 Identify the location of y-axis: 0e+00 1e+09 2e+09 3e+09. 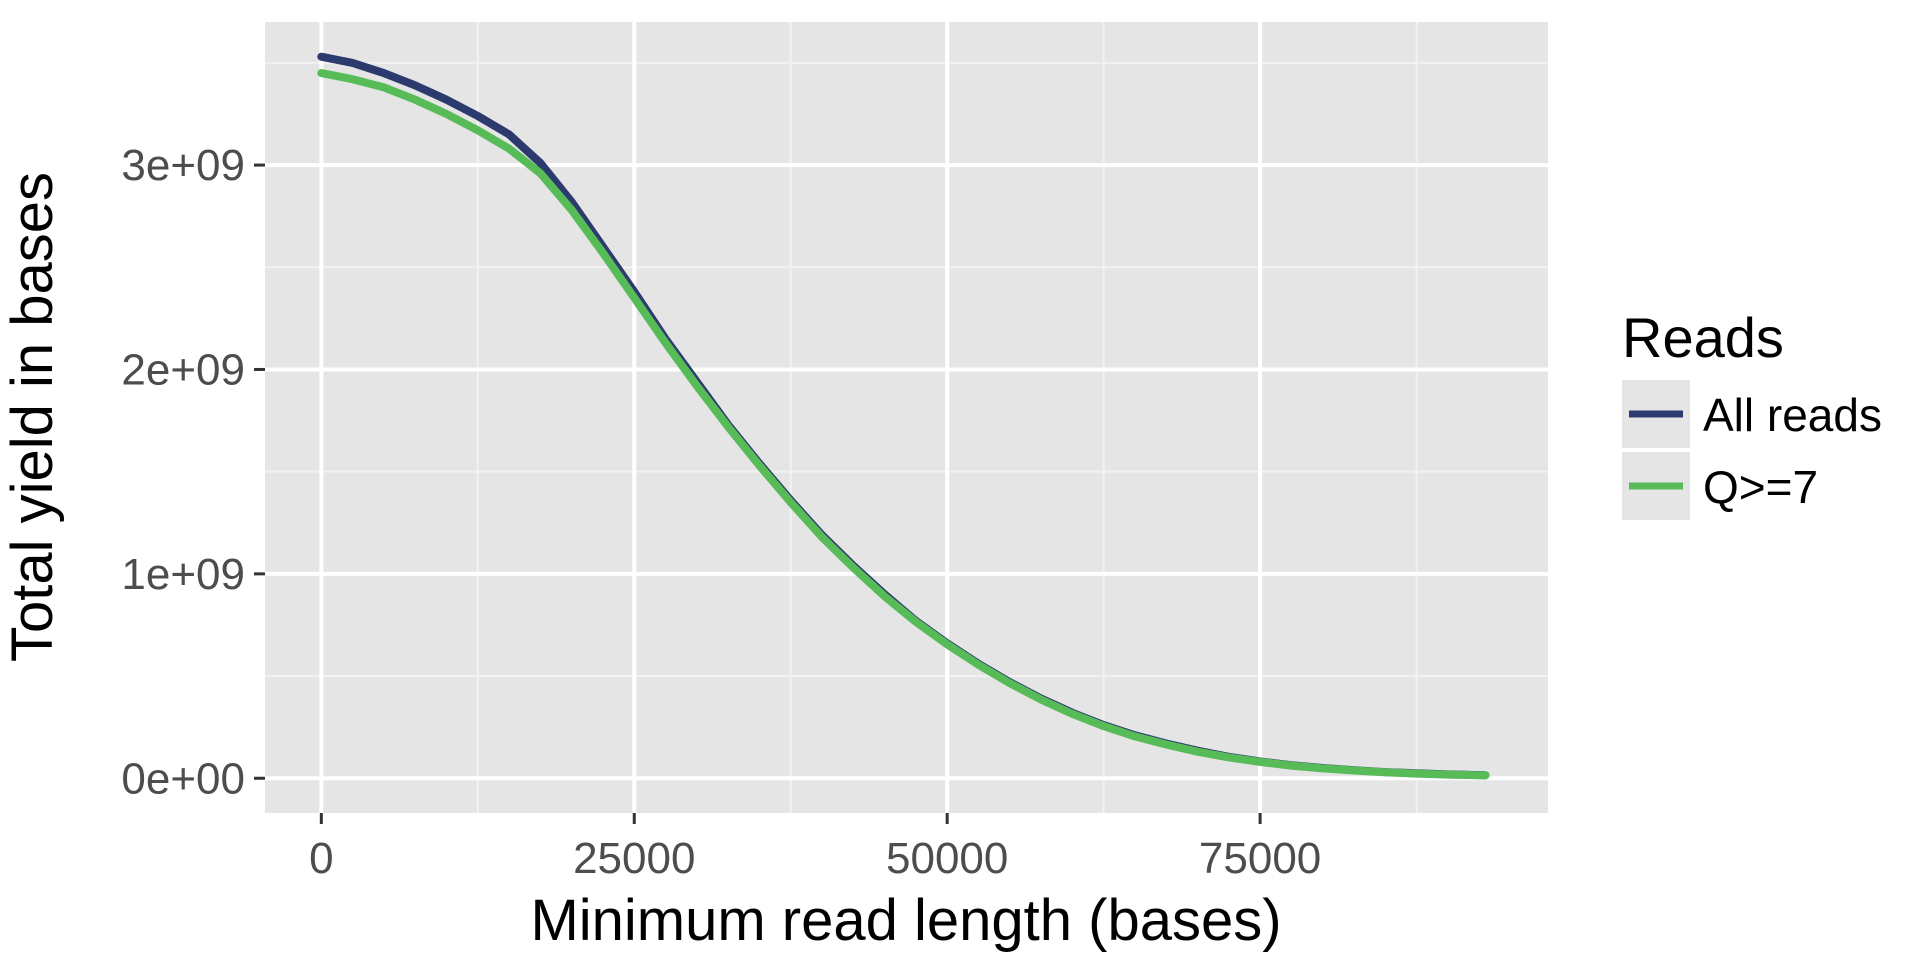
(193, 472).